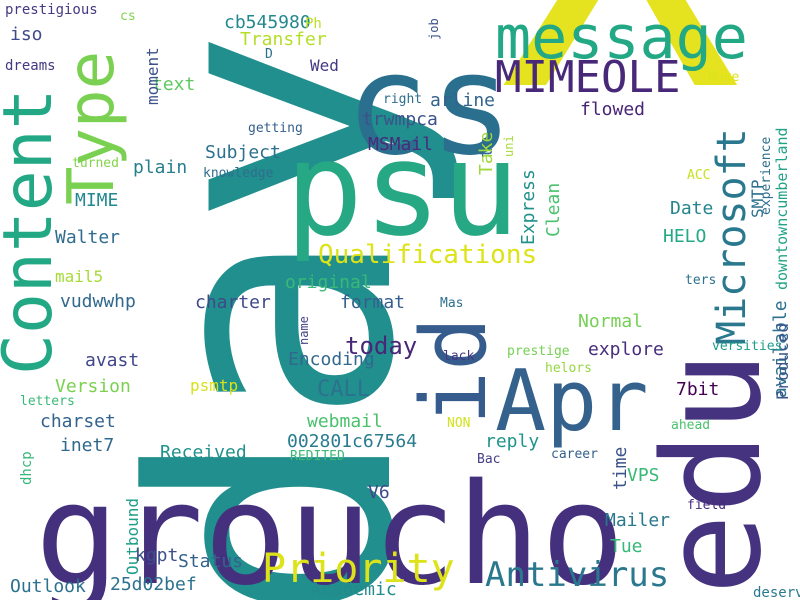 The image size is (800, 600). Describe the element at coordinates (324, 65) in the screenshot. I see `word-wed: Wed` at that location.